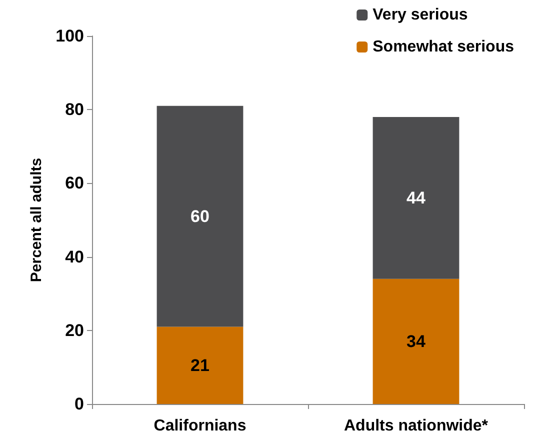  What do you see at coordinates (79, 404) in the screenshot?
I see `y-tick-label: 0` at bounding box center [79, 404].